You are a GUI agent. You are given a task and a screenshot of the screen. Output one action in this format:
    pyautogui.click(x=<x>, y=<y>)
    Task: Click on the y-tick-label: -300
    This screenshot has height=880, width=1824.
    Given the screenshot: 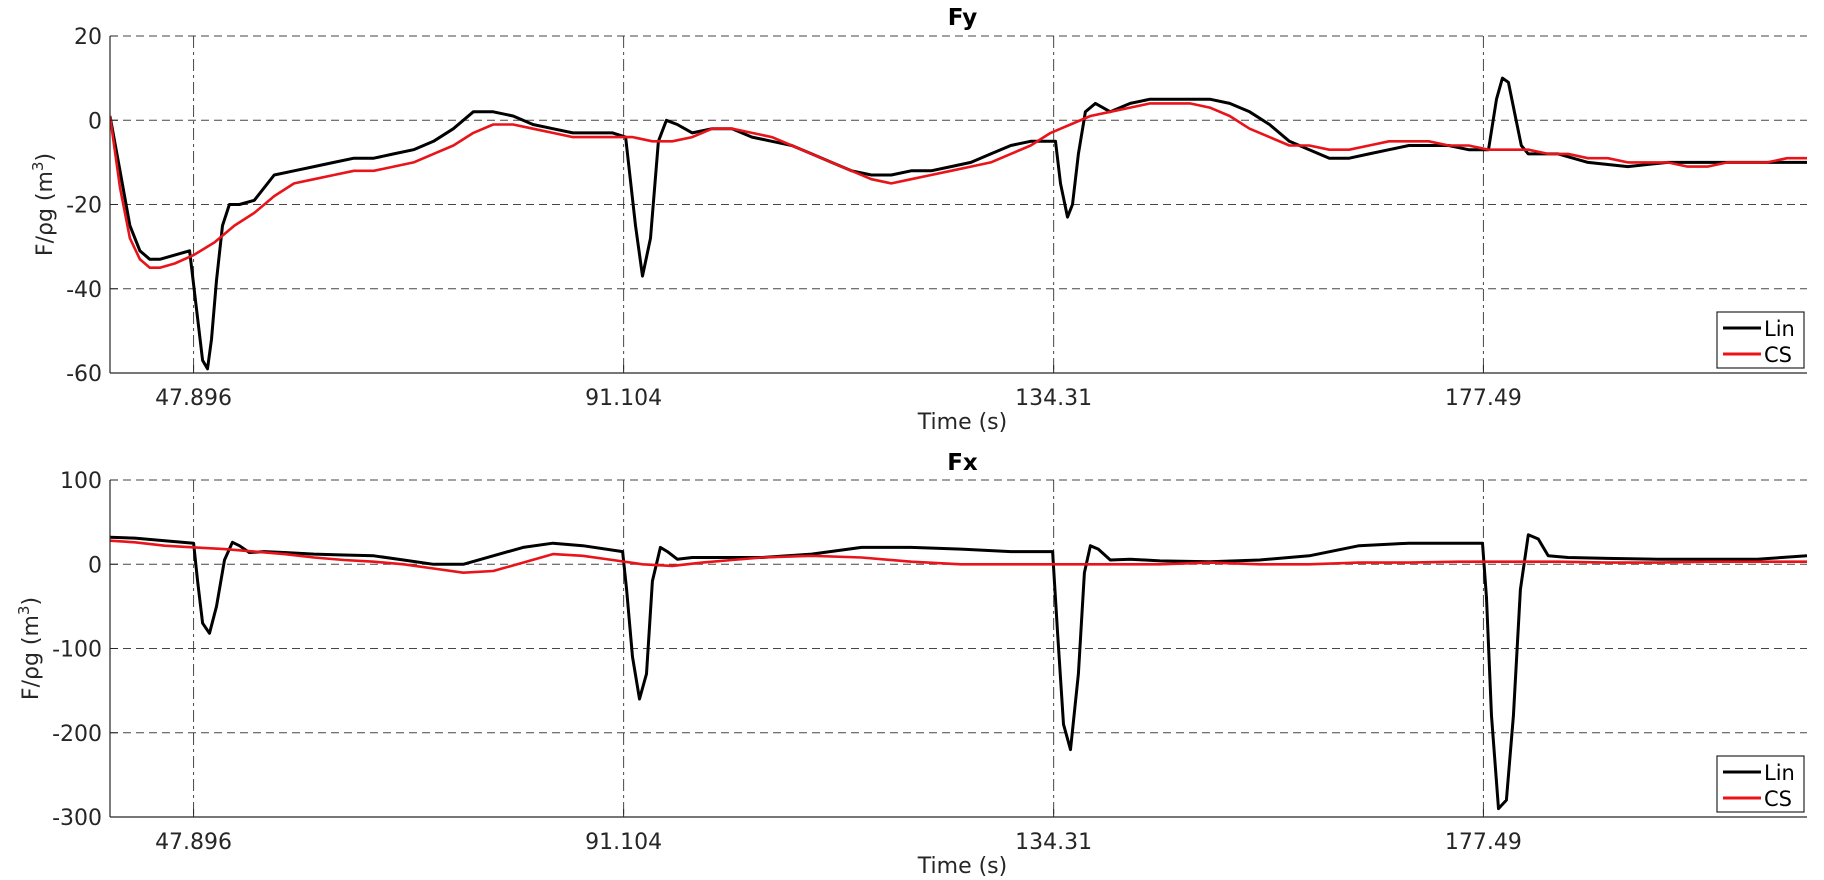 What is the action you would take?
    pyautogui.click(x=77, y=818)
    